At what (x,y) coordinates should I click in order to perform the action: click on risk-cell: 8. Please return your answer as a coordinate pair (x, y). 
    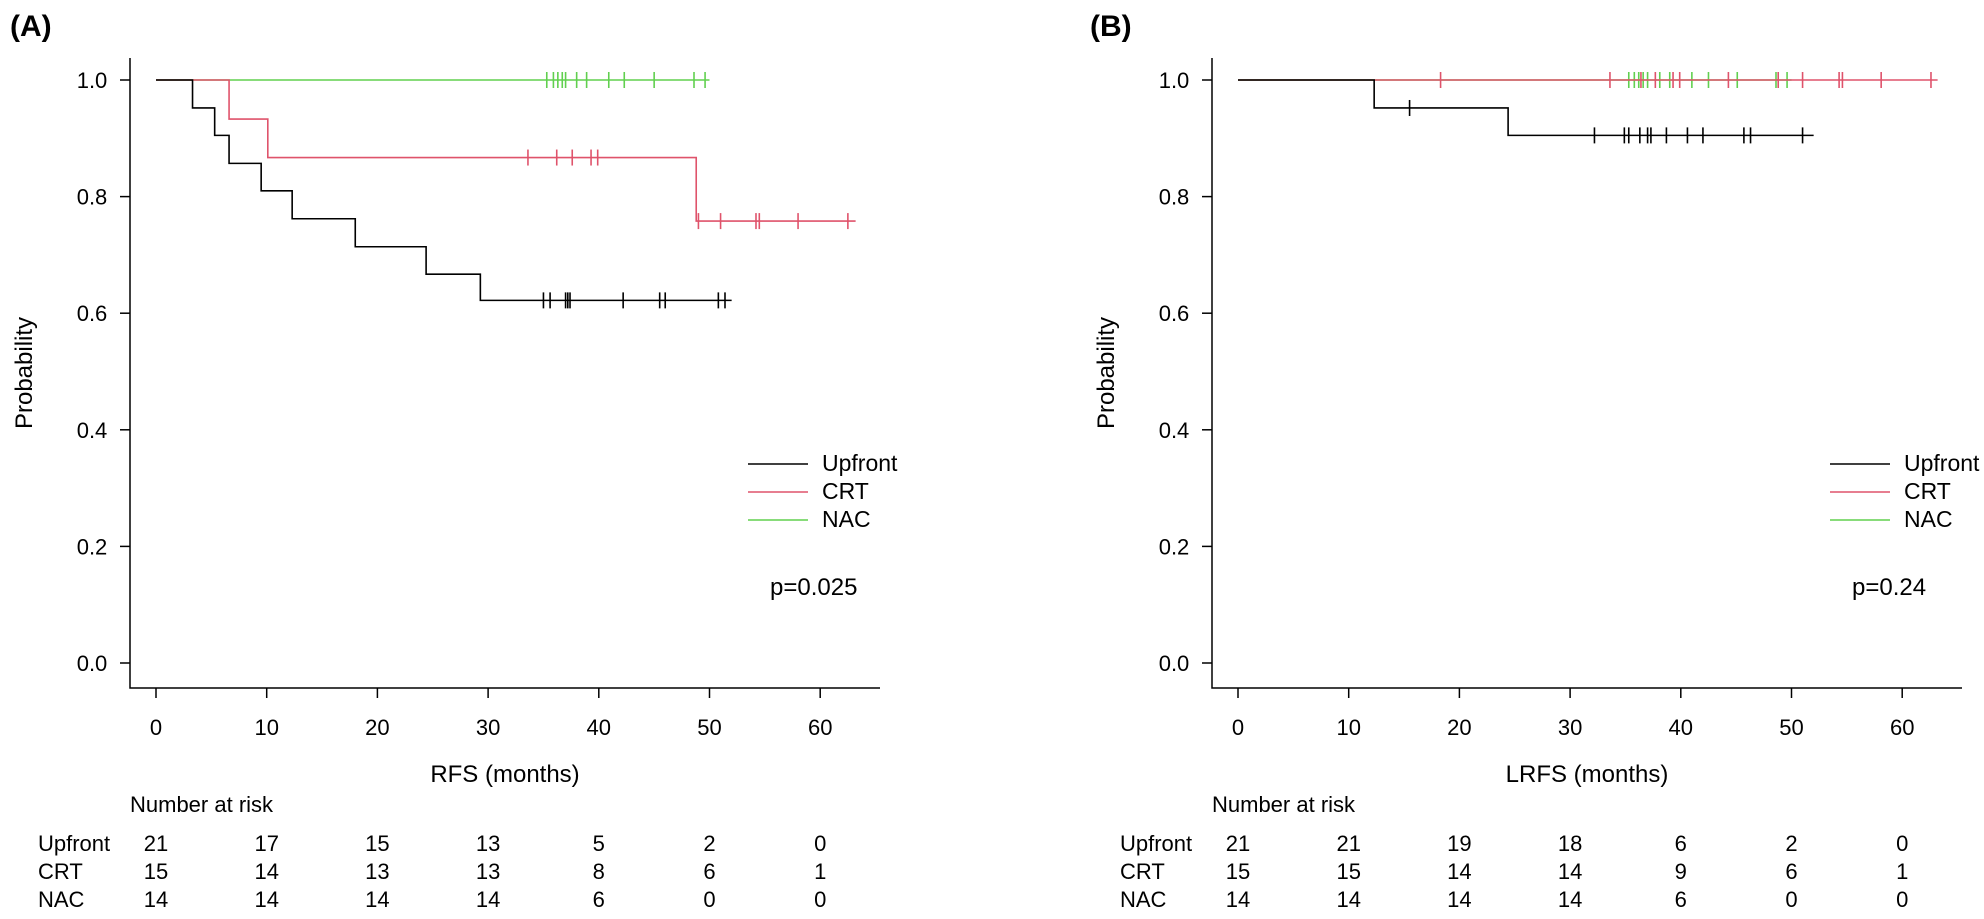
    Looking at the image, I should click on (599, 871).